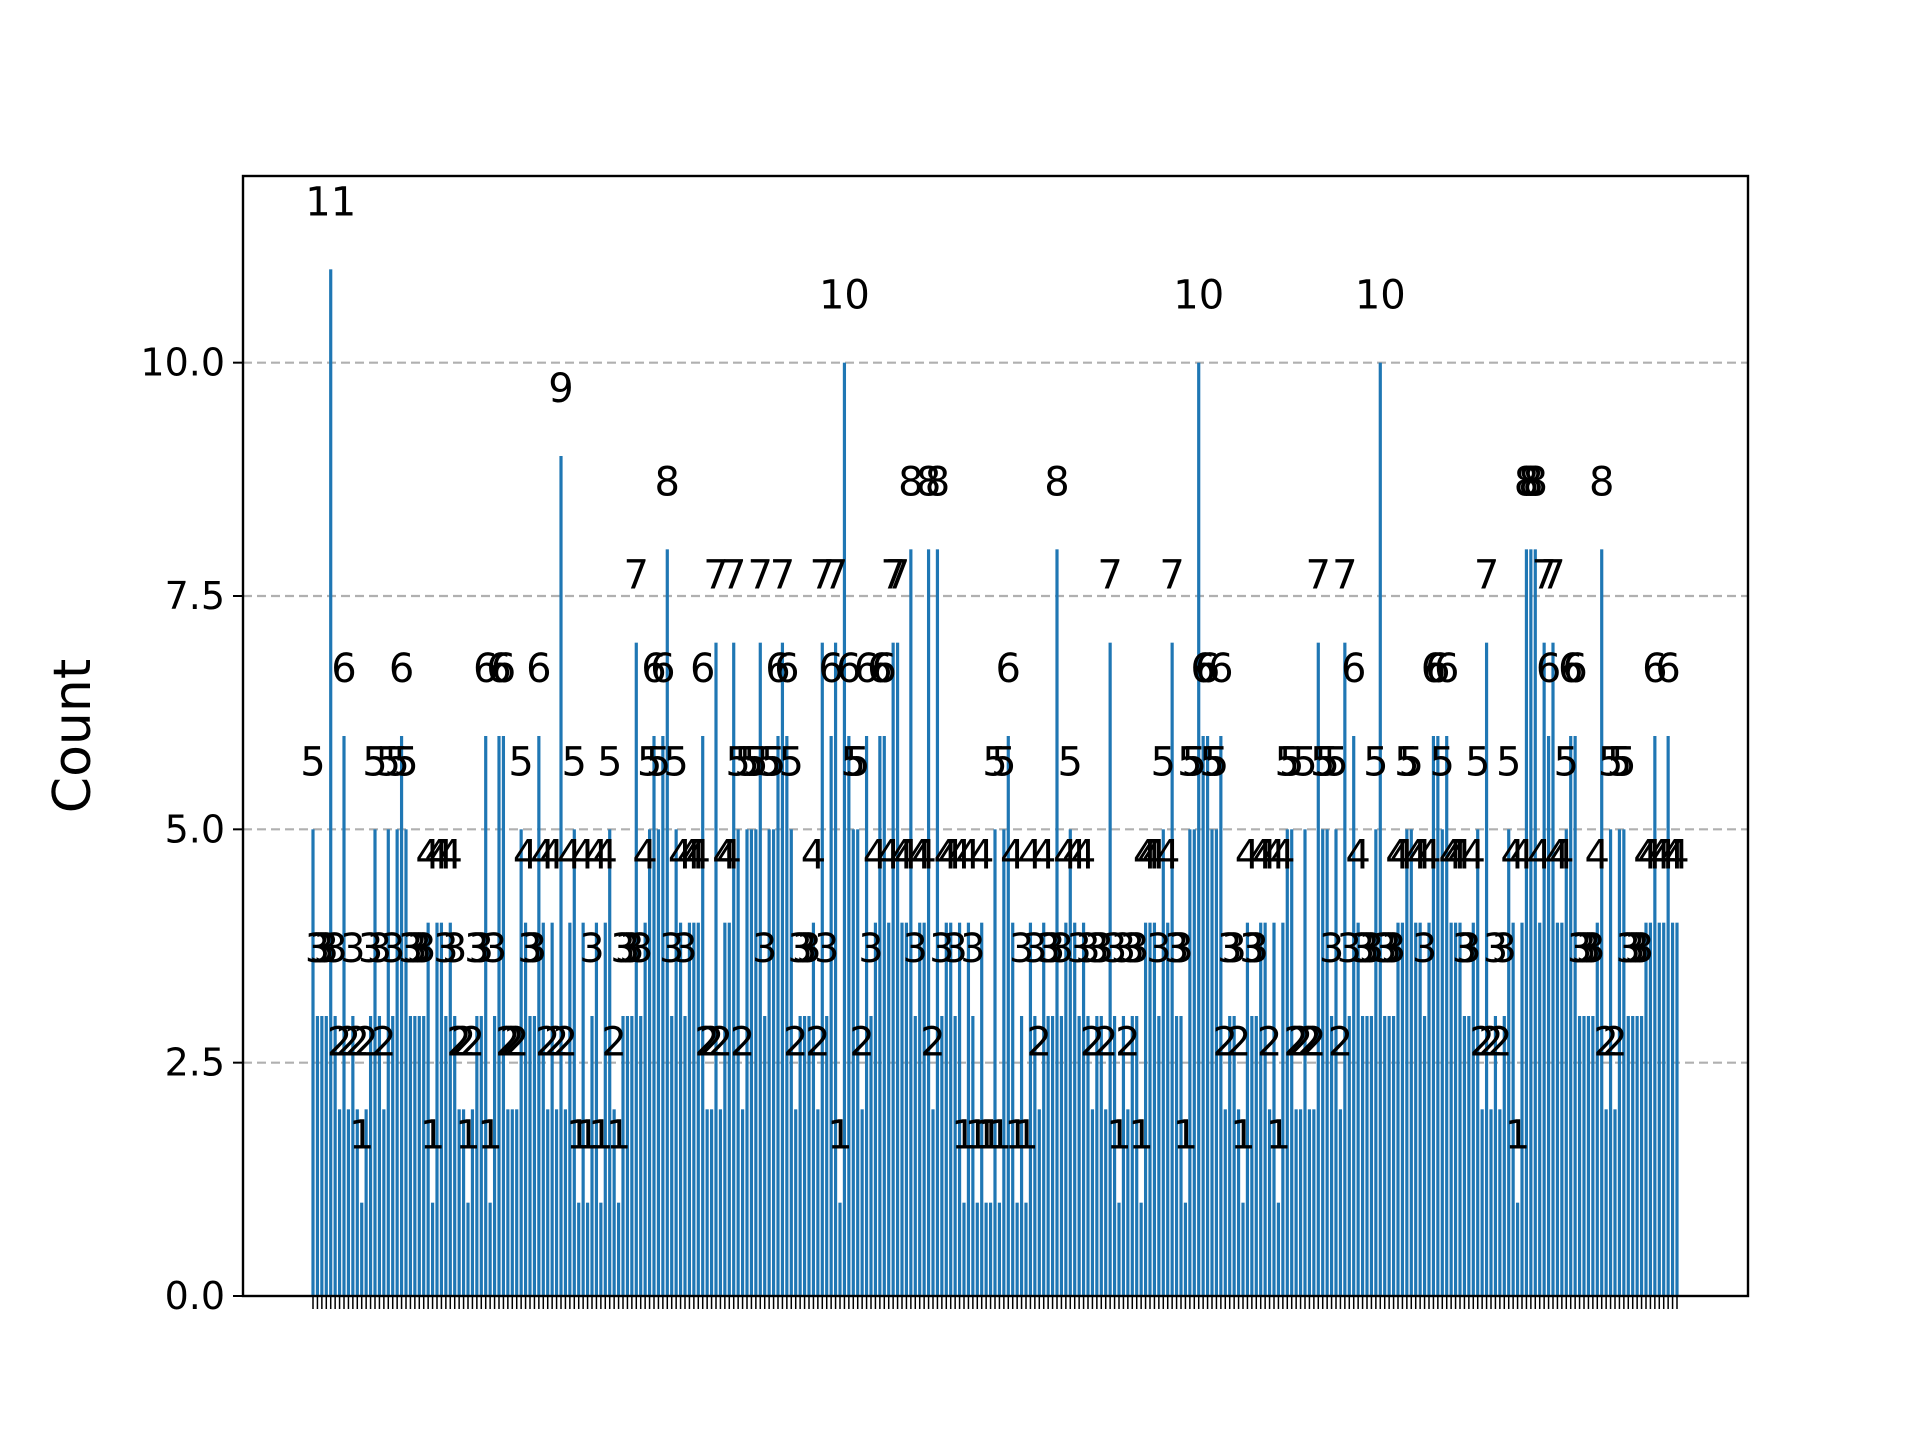  Describe the element at coordinates (73, 736) in the screenshot. I see `y-axis-label: Count` at that location.